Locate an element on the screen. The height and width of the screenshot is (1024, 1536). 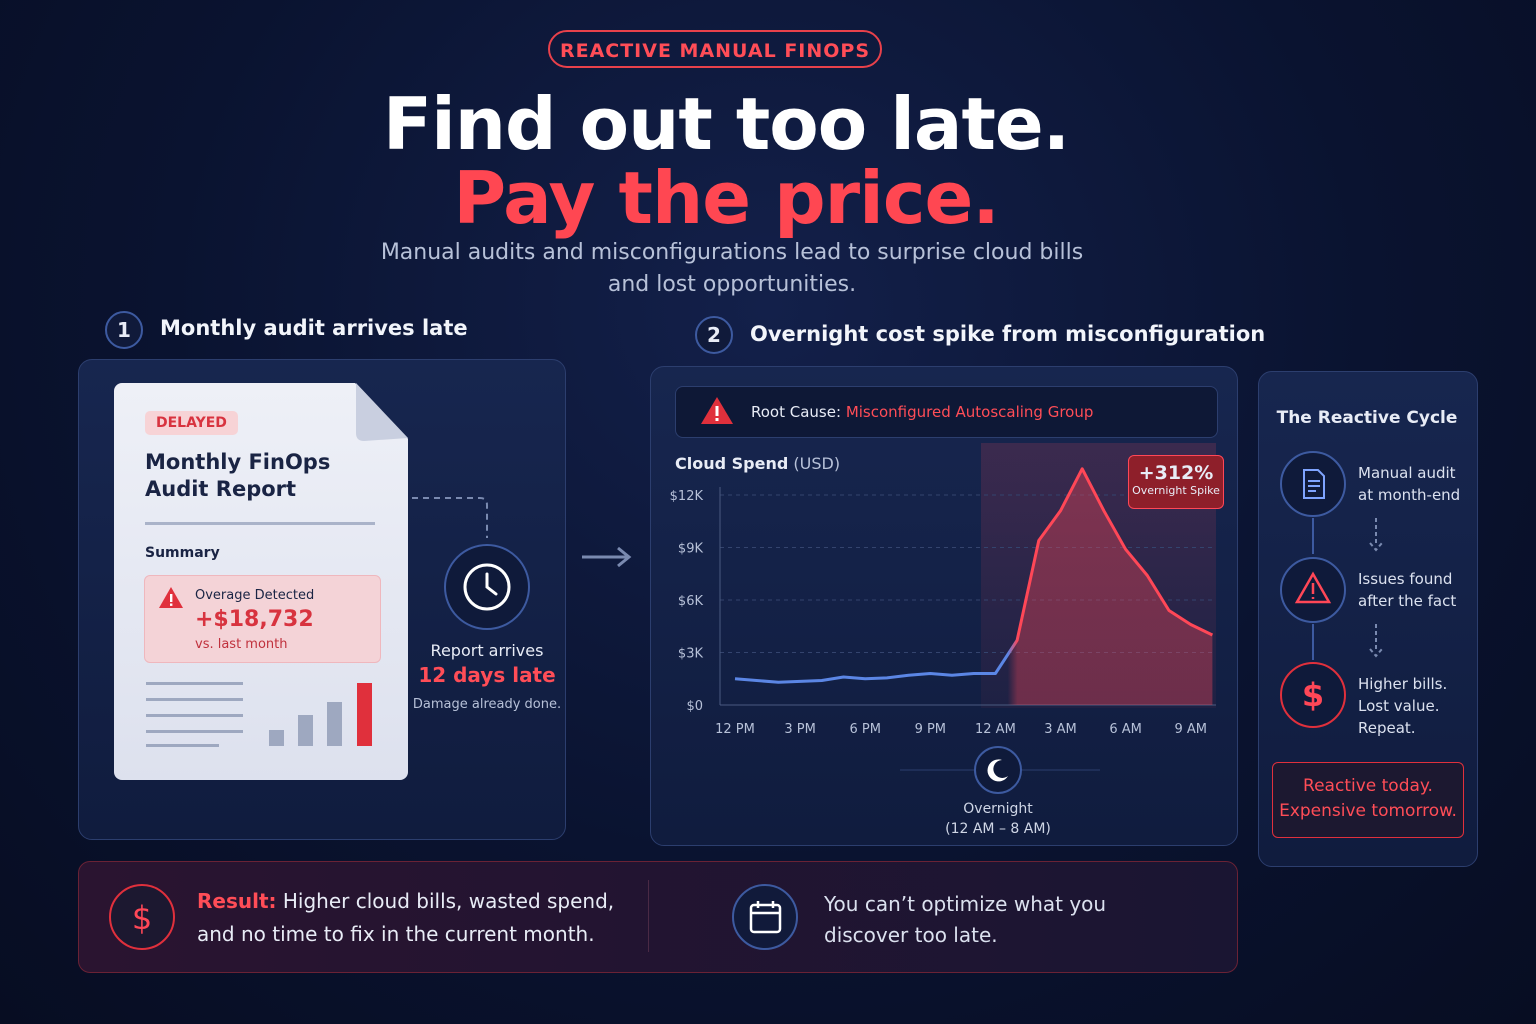
divider is located at coordinates (260, 523).